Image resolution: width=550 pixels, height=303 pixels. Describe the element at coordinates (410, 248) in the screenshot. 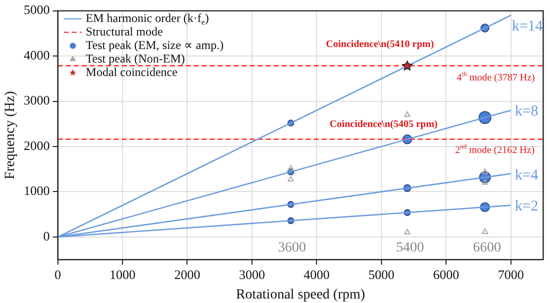

I see `annotation: 5400` at that location.